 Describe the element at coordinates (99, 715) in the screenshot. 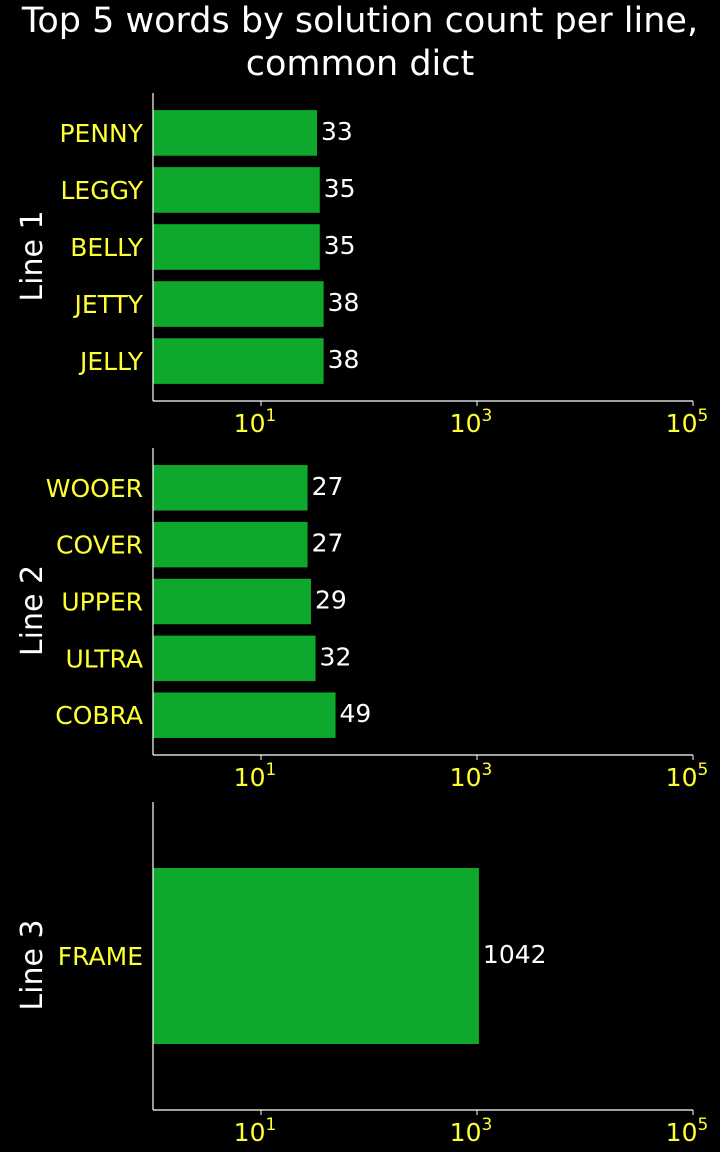

I see `category-label-cobra: COBRA` at that location.